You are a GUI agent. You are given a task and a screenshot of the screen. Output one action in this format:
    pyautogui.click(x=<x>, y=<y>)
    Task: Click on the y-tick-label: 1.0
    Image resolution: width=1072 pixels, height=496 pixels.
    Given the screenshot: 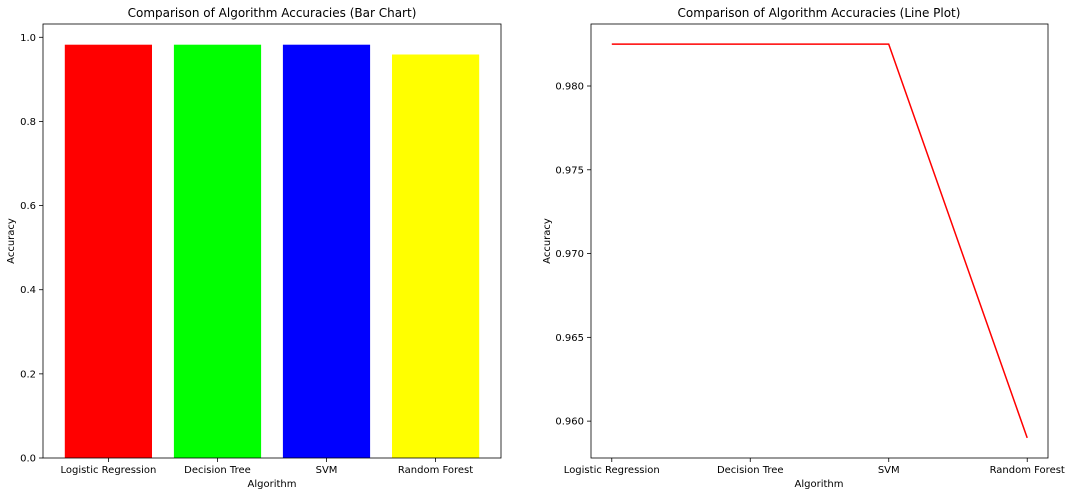 What is the action you would take?
    pyautogui.click(x=28, y=38)
    